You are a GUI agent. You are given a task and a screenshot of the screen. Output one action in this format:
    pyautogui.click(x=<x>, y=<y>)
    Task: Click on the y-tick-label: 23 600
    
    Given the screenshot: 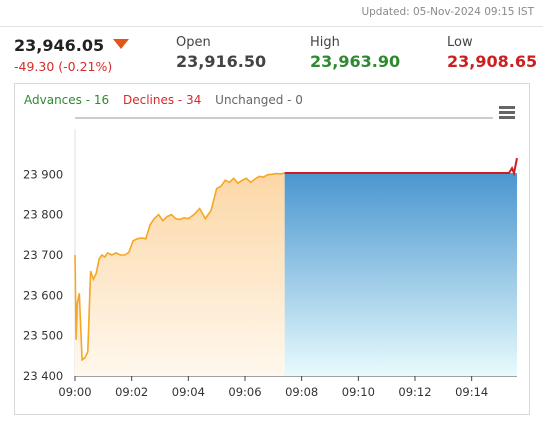 What is the action you would take?
    pyautogui.click(x=43, y=295)
    